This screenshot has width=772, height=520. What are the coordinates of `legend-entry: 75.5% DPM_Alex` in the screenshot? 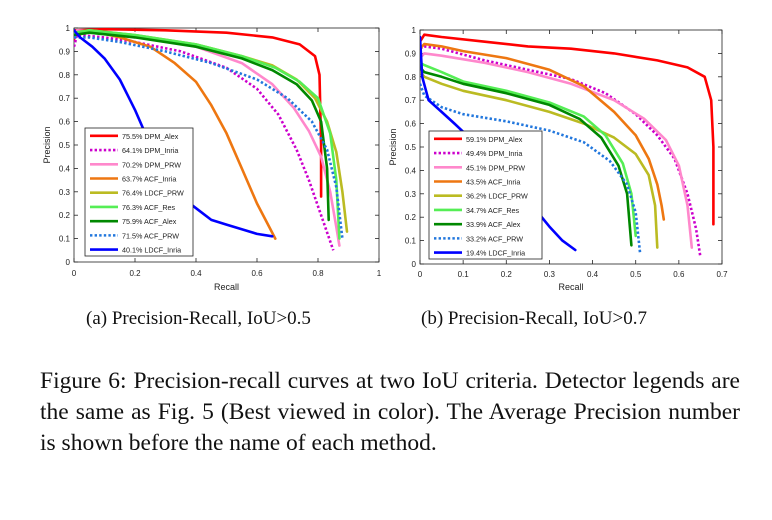 It's located at (150, 136).